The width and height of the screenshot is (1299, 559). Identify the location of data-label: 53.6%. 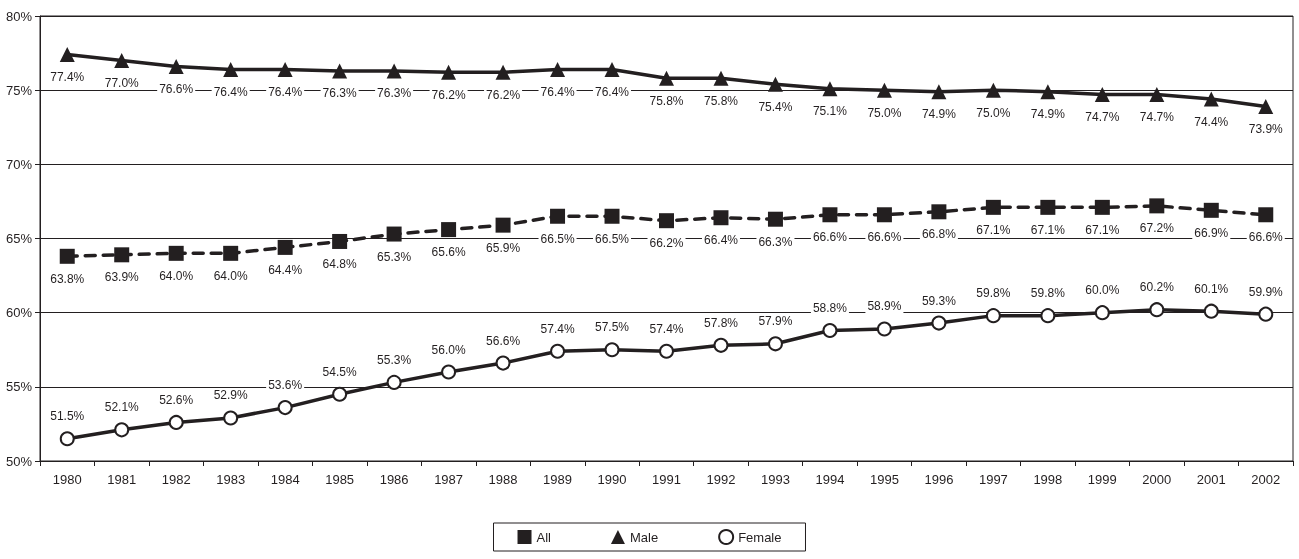
(285, 385).